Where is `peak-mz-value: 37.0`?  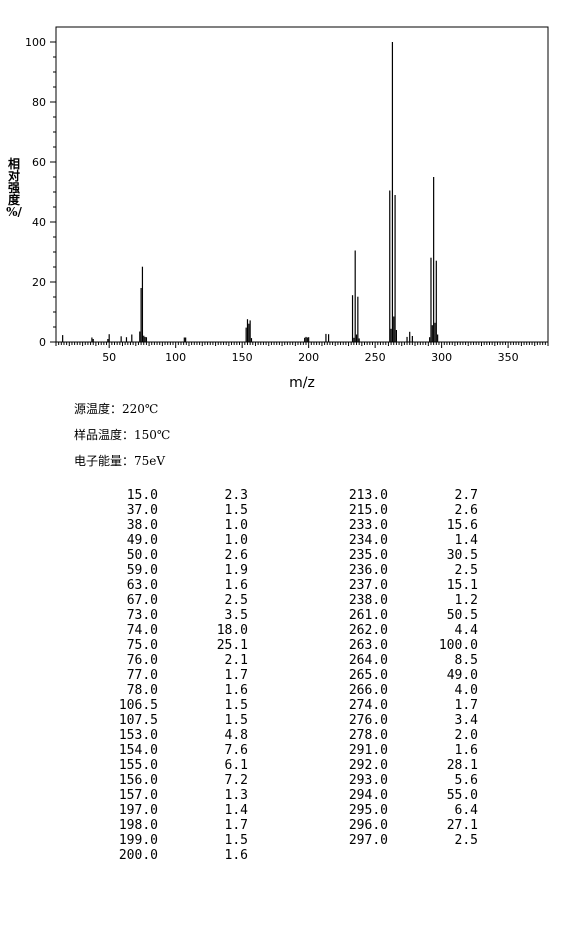
peak-mz-value: 37.0 is located at coordinates (142, 510).